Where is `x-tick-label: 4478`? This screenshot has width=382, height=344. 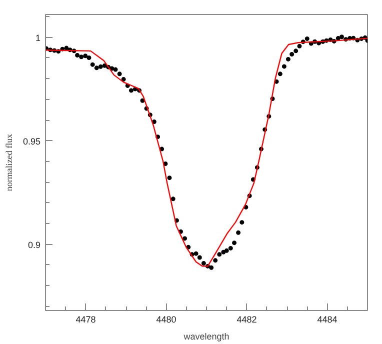 x-tick-label: 4478 is located at coordinates (86, 319).